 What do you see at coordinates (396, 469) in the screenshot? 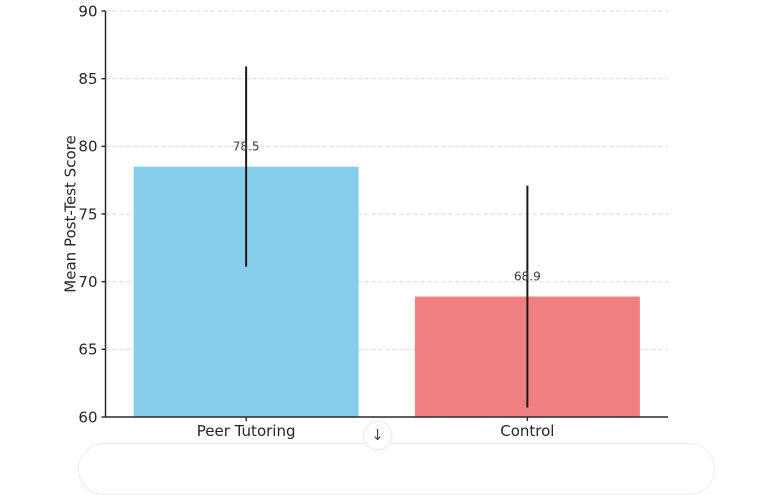
I see `chat-input` at bounding box center [396, 469].